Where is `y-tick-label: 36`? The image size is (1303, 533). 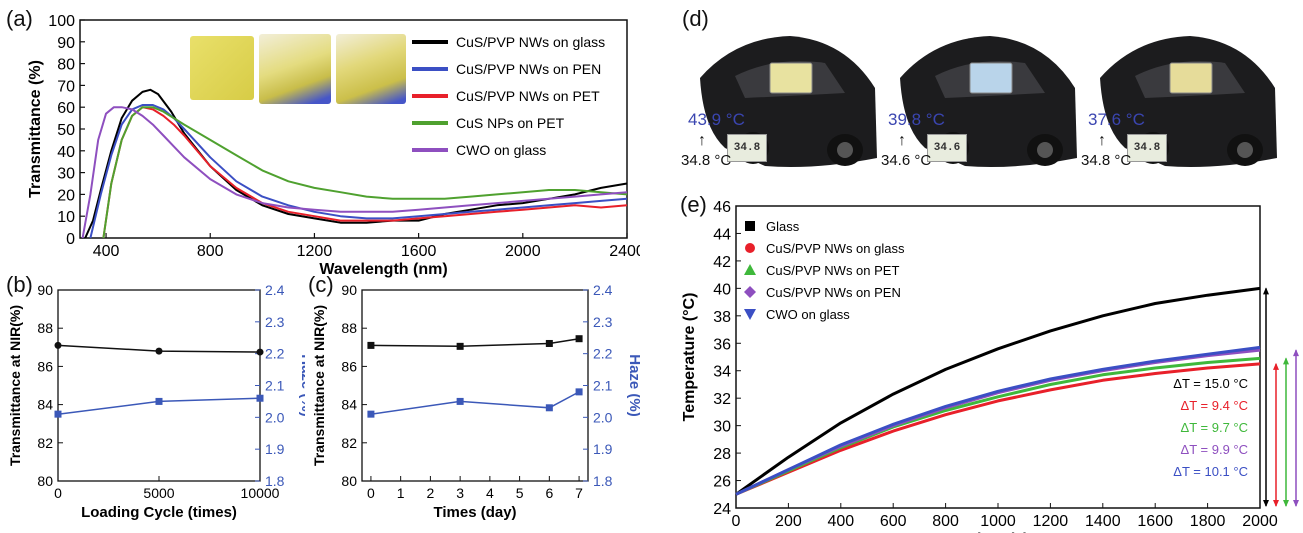
y-tick-label: 36 is located at coordinates (722, 344).